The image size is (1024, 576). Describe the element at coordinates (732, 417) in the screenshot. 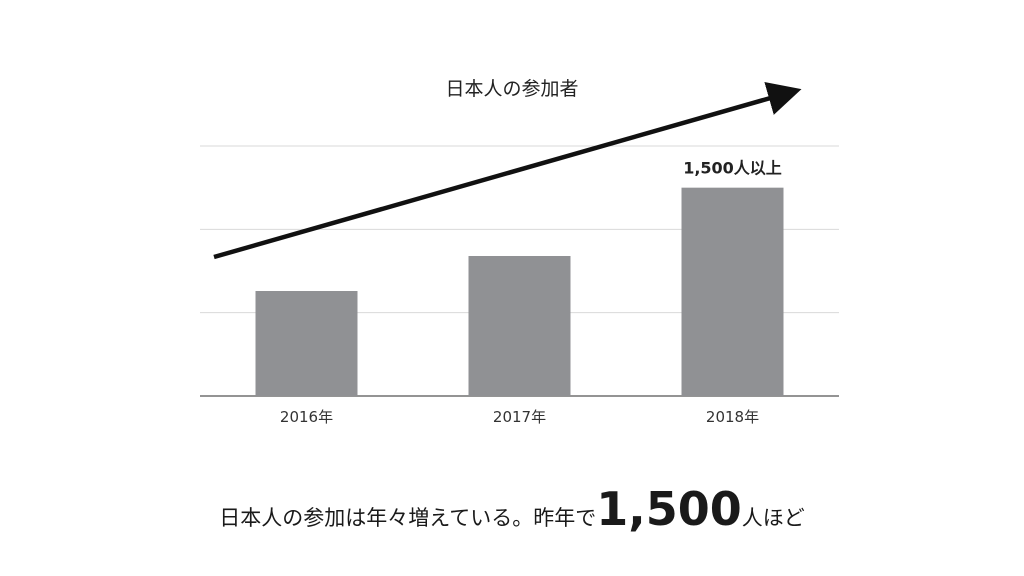

I see `x-tick-label: 2018年` at that location.